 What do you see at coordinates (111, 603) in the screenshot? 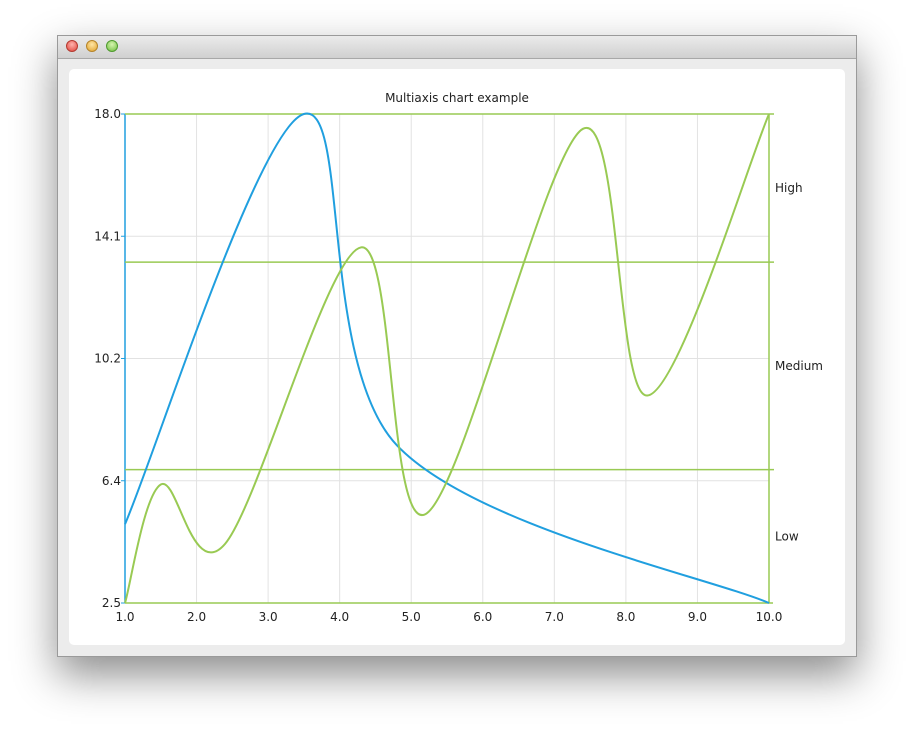
I see `y-tick-label: 2.5` at bounding box center [111, 603].